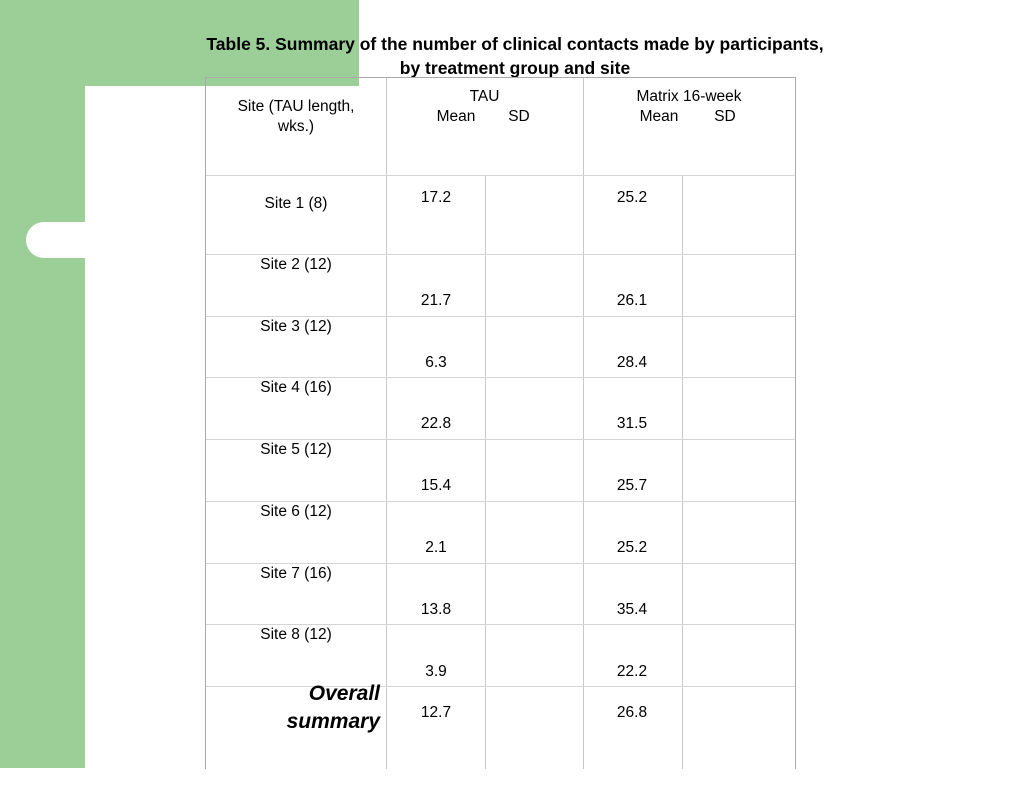  I want to click on row-7-tau-mean: 13.8, so click(436, 609).